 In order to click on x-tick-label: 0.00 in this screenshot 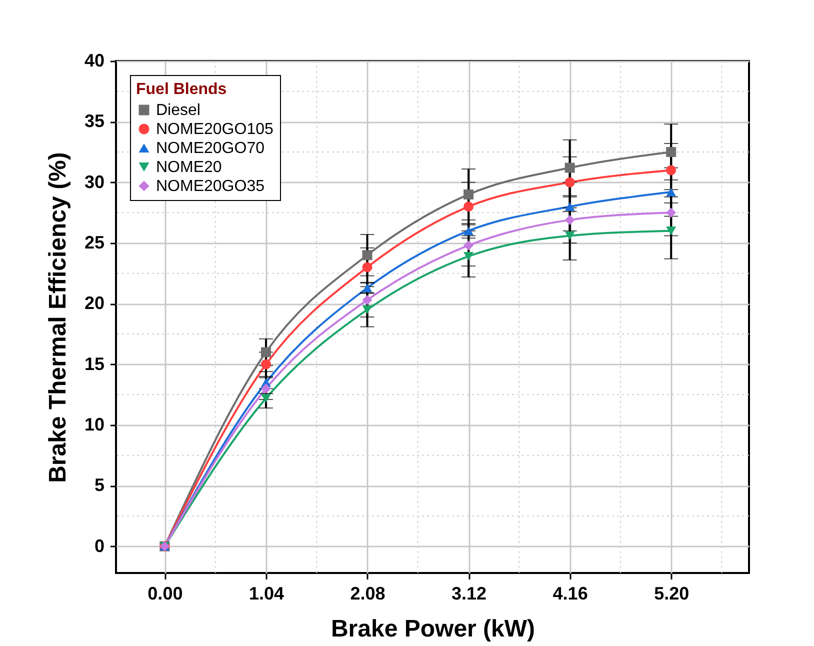, I will do `click(165, 594)`.